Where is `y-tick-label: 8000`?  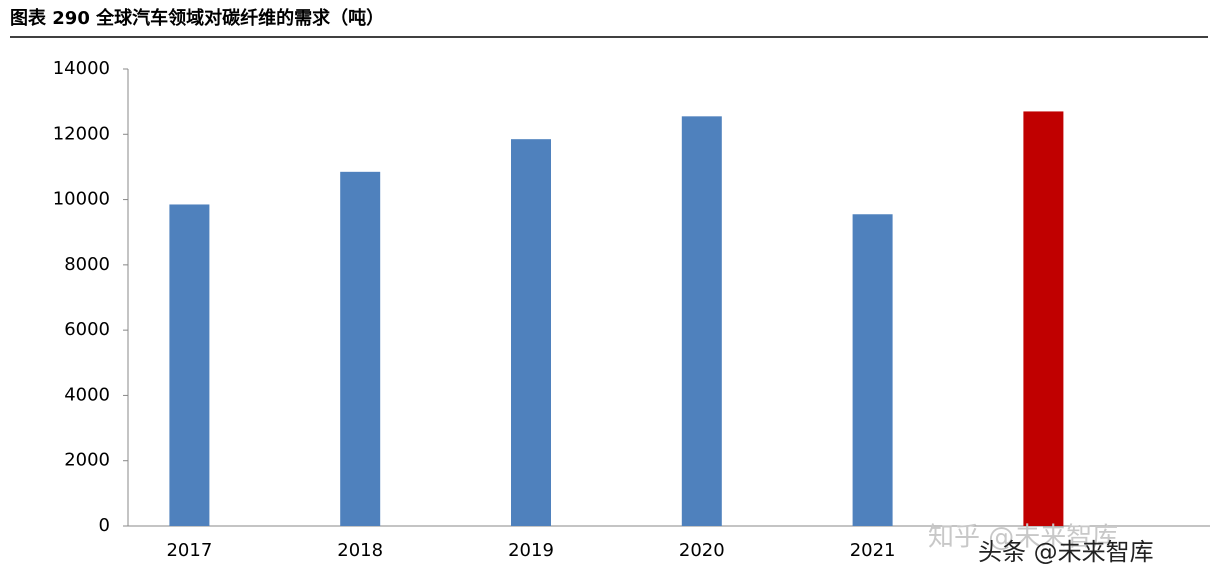
y-tick-label: 8000 is located at coordinates (87, 264).